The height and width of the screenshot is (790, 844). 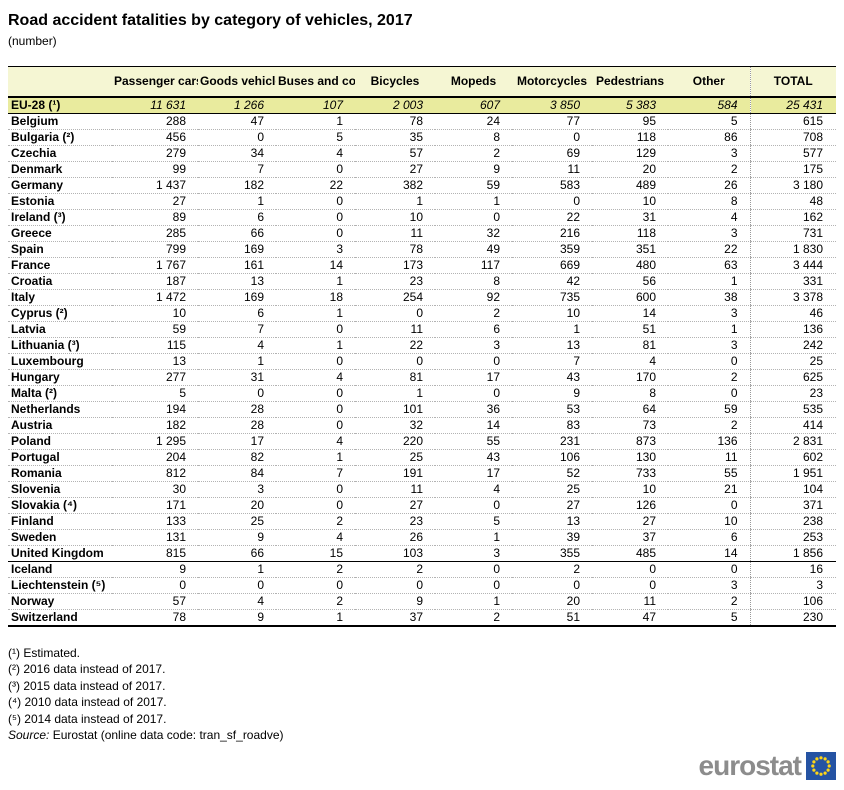 I want to click on value-cell: 104, so click(x=792, y=489).